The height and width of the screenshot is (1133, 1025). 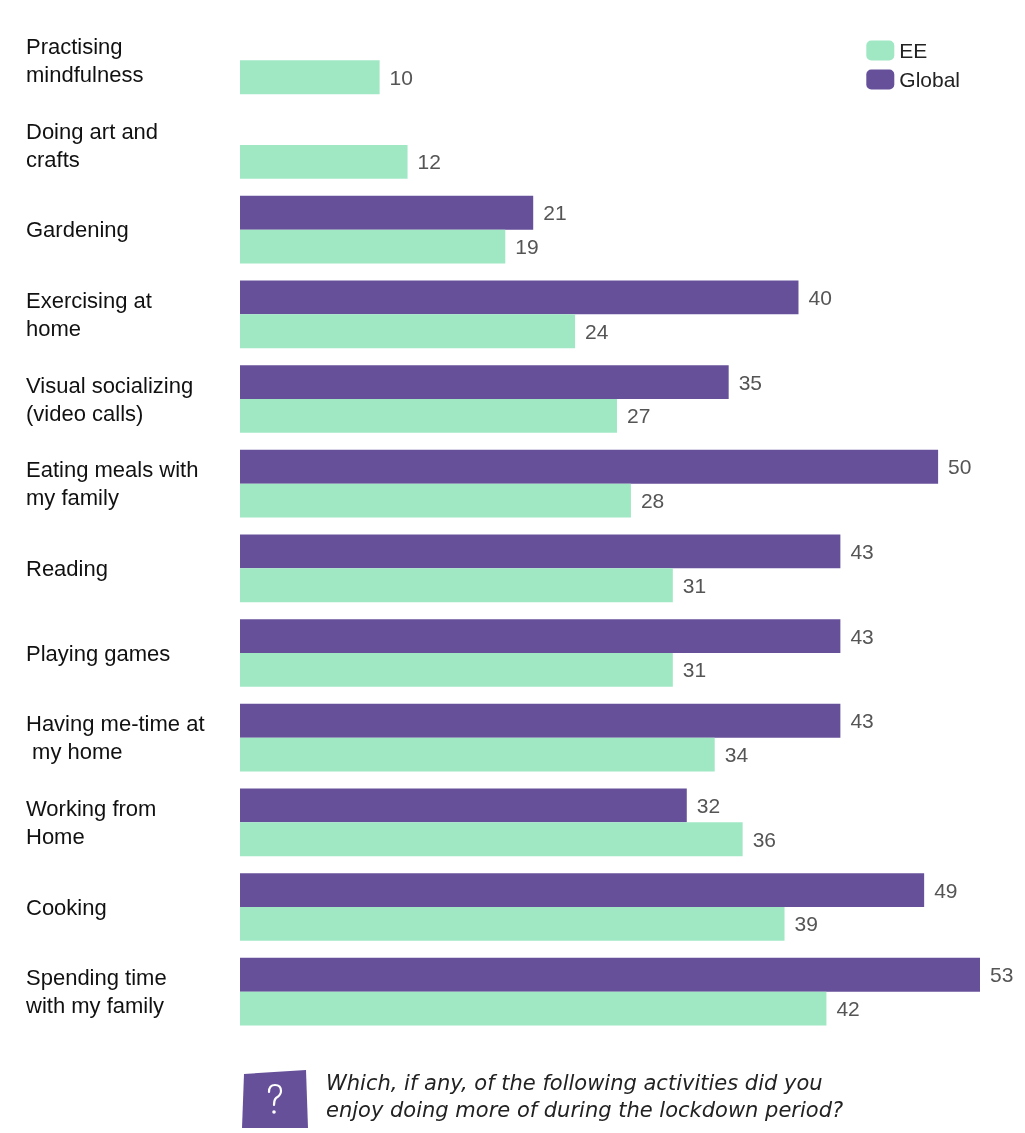 What do you see at coordinates (597, 331) in the screenshot?
I see `data-label: 24` at bounding box center [597, 331].